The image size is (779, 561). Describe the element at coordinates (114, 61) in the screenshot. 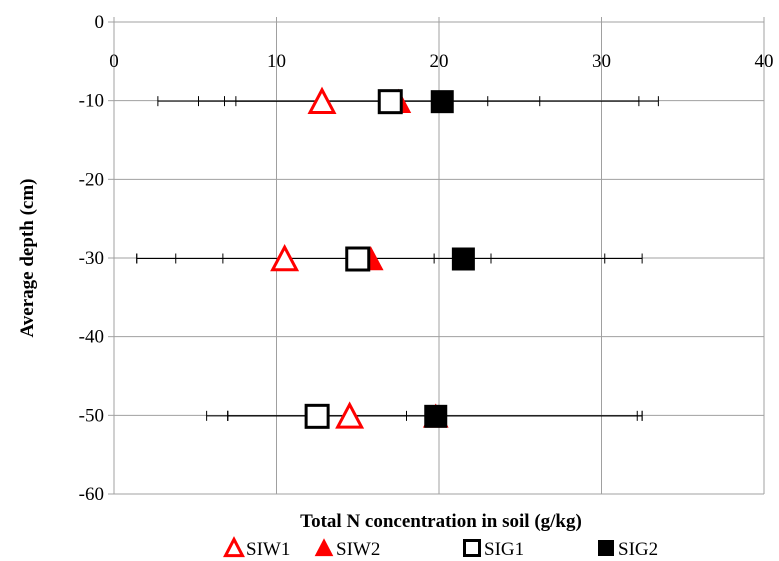

I see `x-tick-label: 0` at that location.